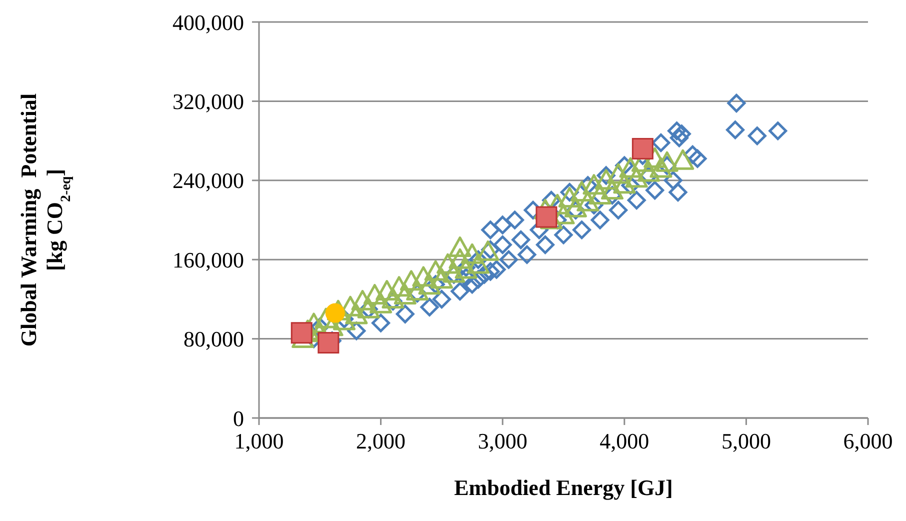 Image resolution: width=906 pixels, height=521 pixels. What do you see at coordinates (625, 441) in the screenshot?
I see `x-tick-label: 4,000` at bounding box center [625, 441].